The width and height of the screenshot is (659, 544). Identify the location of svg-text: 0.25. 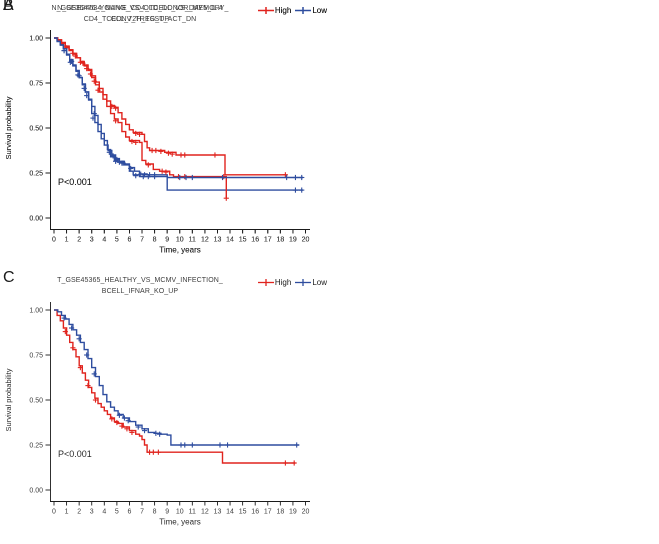
(36, 174).